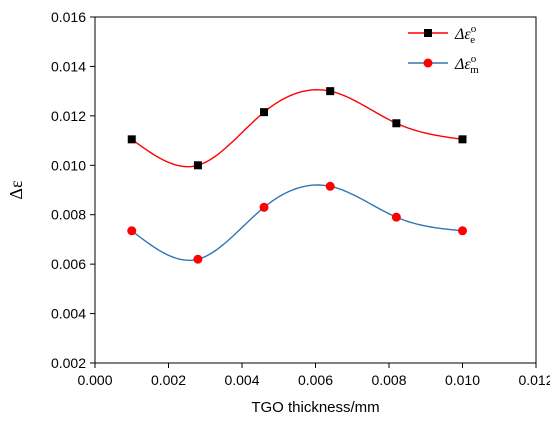 The image size is (550, 425). I want to click on legend-label-1: Δεo m, so click(466, 64).